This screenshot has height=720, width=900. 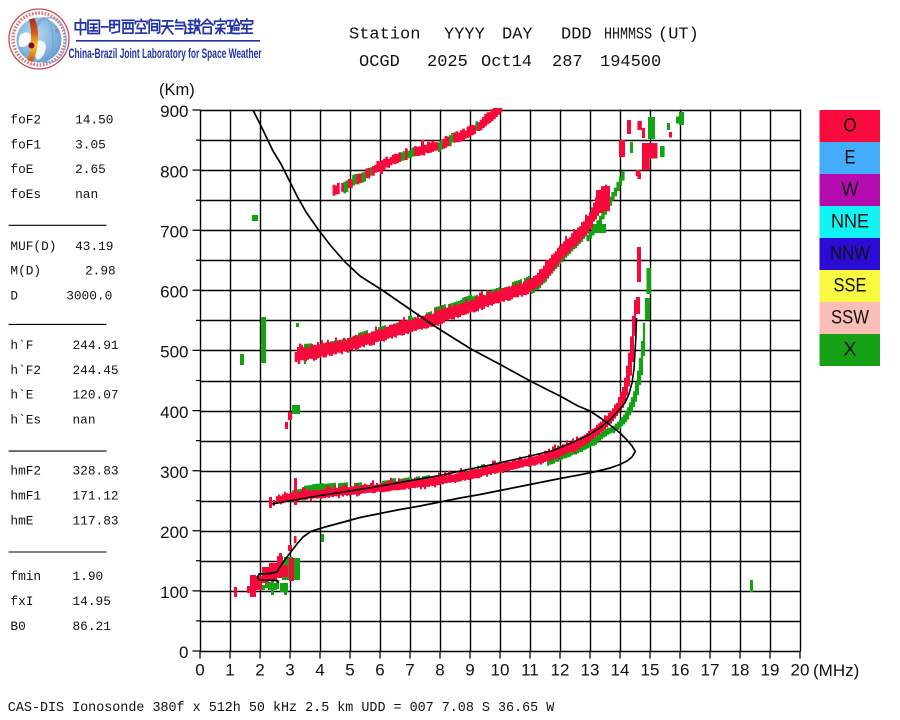 What do you see at coordinates (21, 395) in the screenshot?
I see `svg-text: h`E` at bounding box center [21, 395].